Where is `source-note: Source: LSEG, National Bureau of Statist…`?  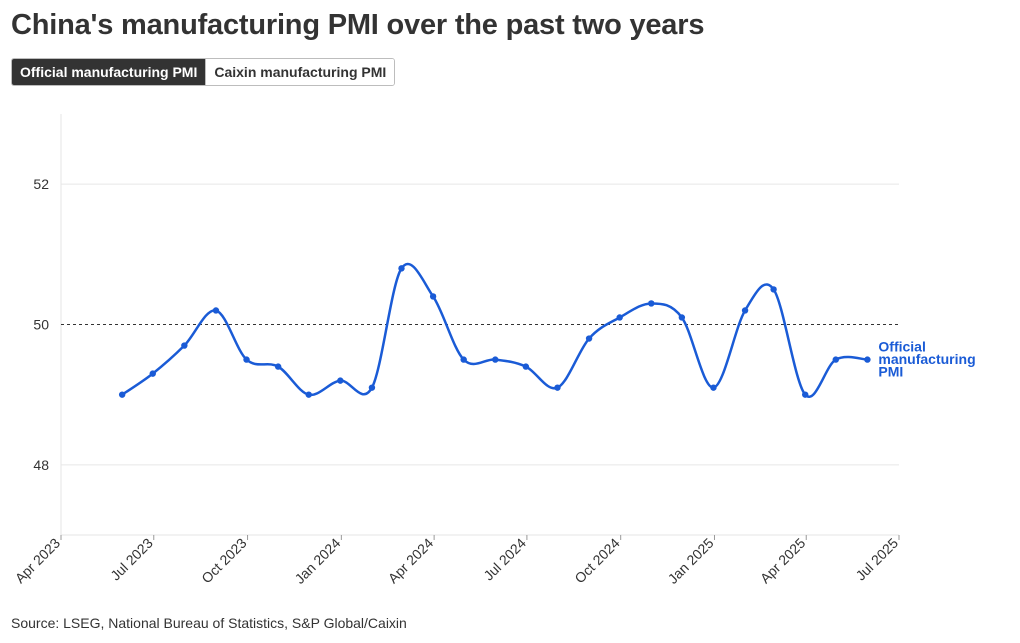 source-note: Source: LSEG, National Bureau of Statist… is located at coordinates (209, 623).